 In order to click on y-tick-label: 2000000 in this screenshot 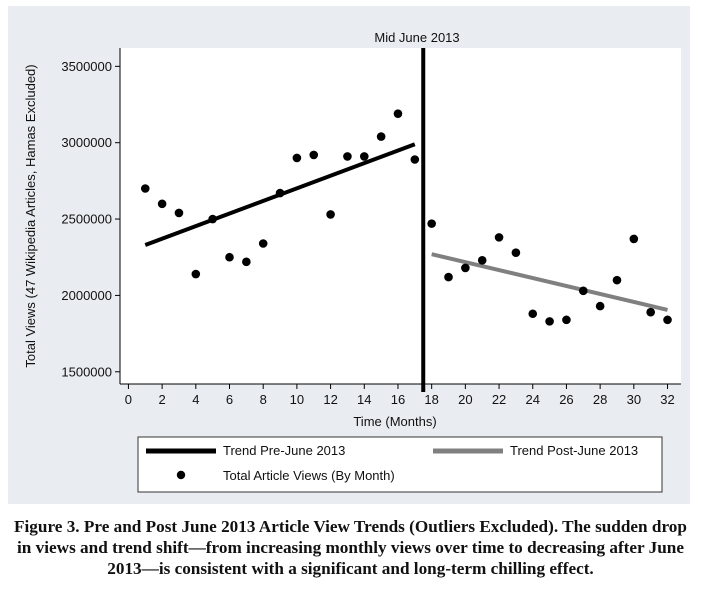, I will do `click(86, 295)`.